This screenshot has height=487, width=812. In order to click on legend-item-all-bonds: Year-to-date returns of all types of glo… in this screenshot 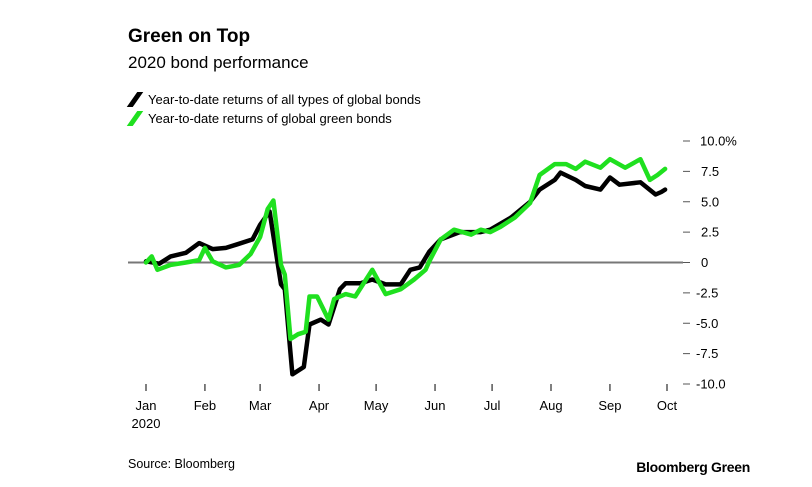, I will do `click(273, 99)`.